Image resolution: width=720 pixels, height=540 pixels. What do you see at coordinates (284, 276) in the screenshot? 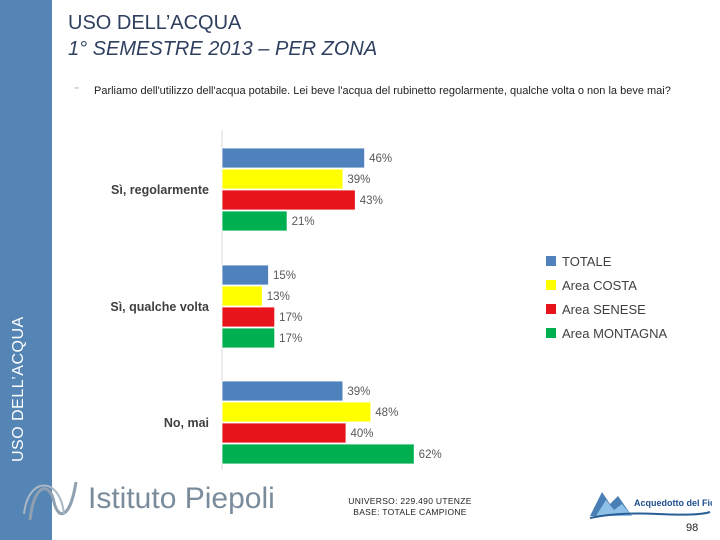
I see `data-label: 15%` at bounding box center [284, 276].